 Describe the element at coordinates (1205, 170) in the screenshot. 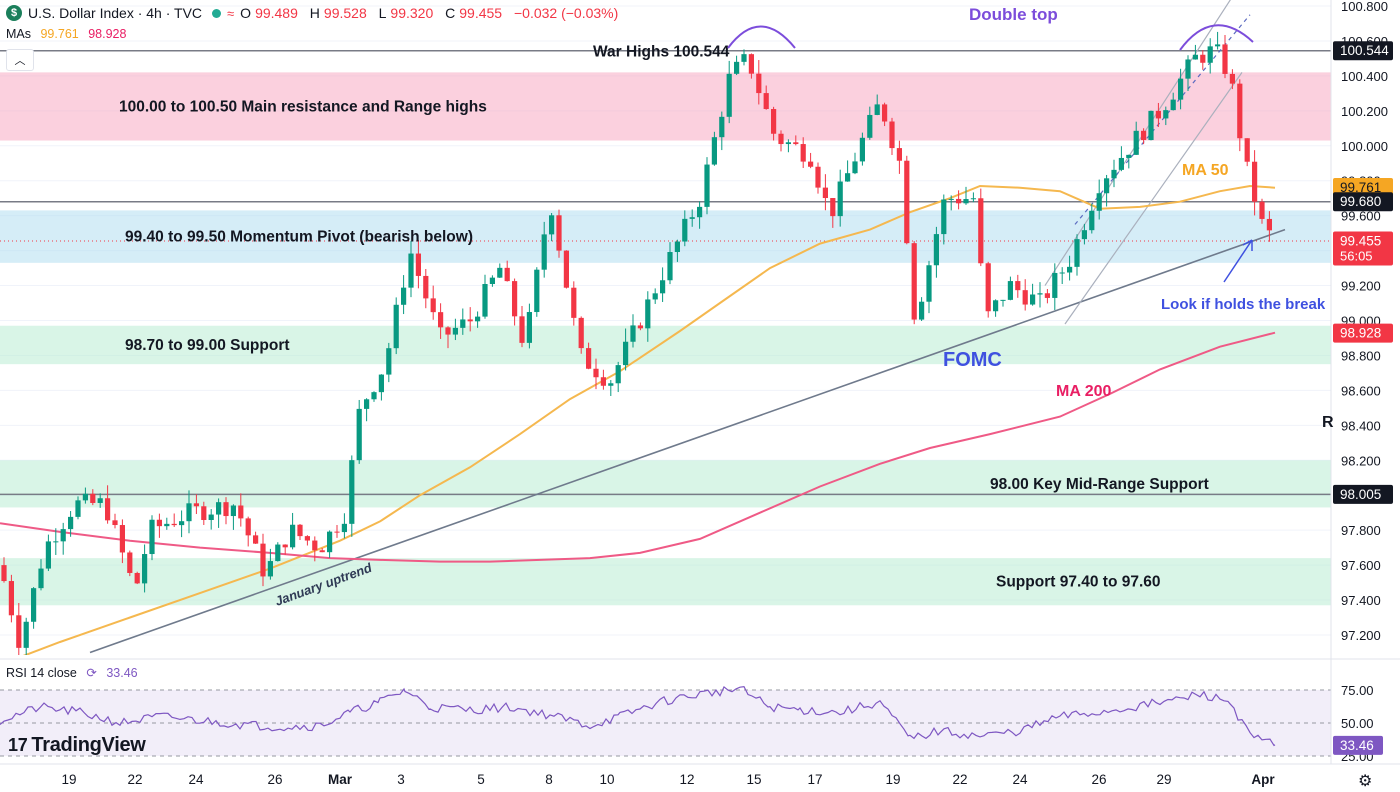

I see `ma50-label: MA 50` at that location.